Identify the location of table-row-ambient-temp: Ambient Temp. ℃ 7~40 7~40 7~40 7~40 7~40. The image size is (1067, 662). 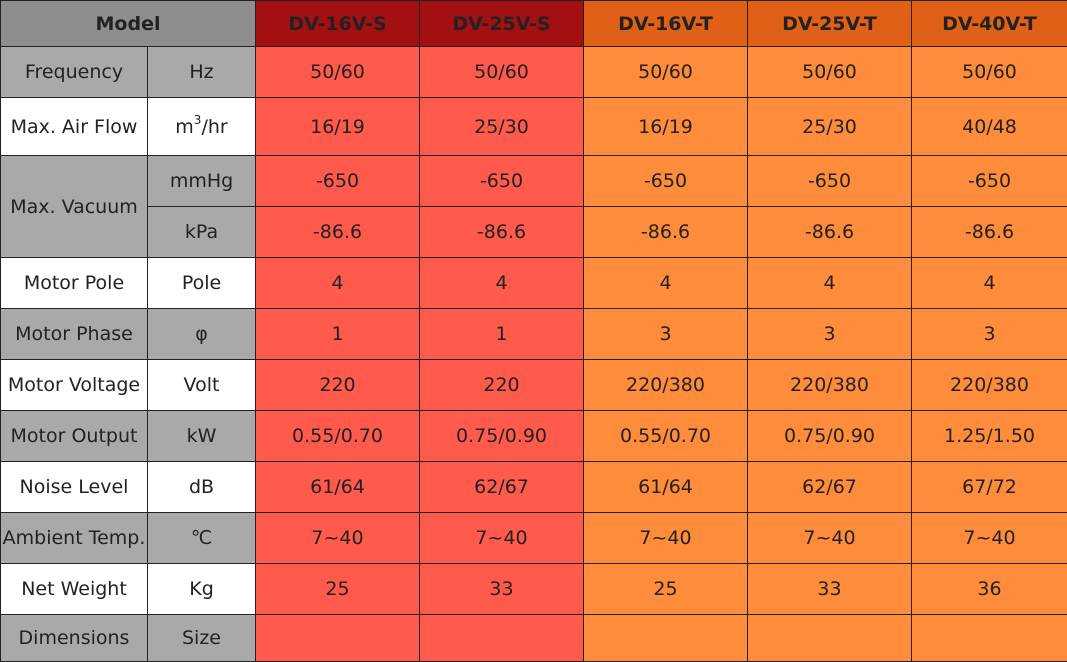
(534, 538).